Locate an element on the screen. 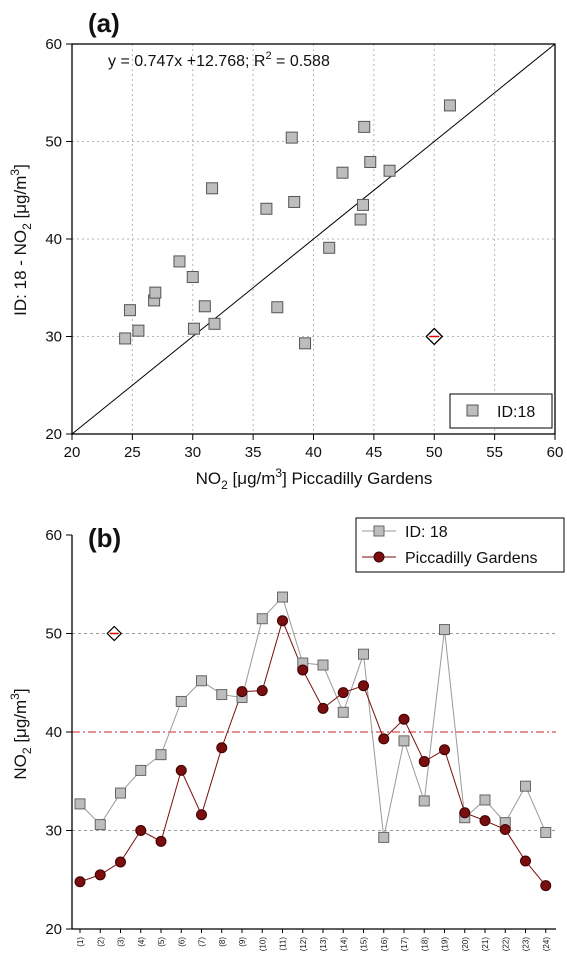 This screenshot has height=958, width=567. x-tick-label-b: (11) is located at coordinates (283, 944).